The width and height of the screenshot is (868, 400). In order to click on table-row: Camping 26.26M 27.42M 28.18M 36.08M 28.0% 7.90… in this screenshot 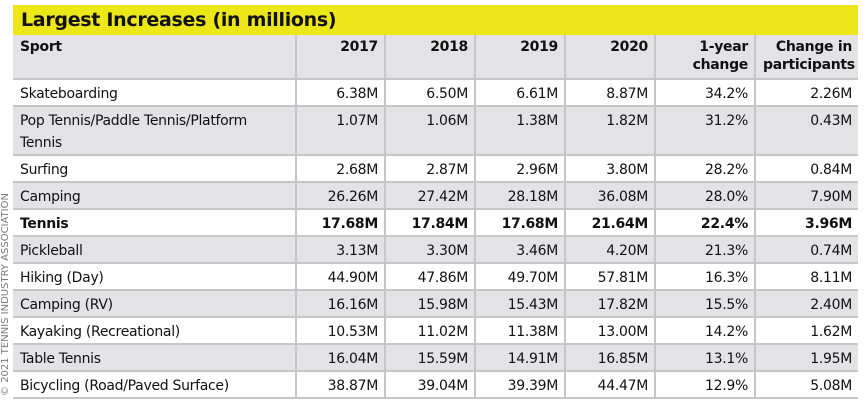, I will do `click(435, 196)`.